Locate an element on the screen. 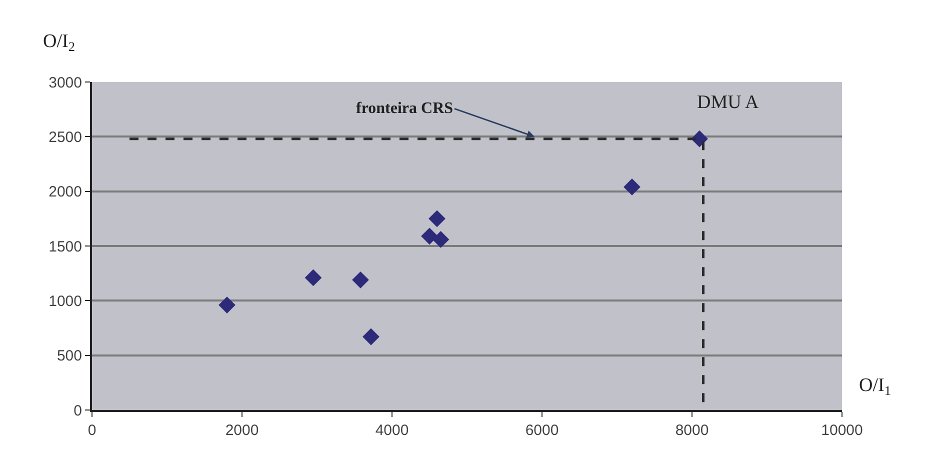  x-tick-label: 10000 is located at coordinates (842, 430).